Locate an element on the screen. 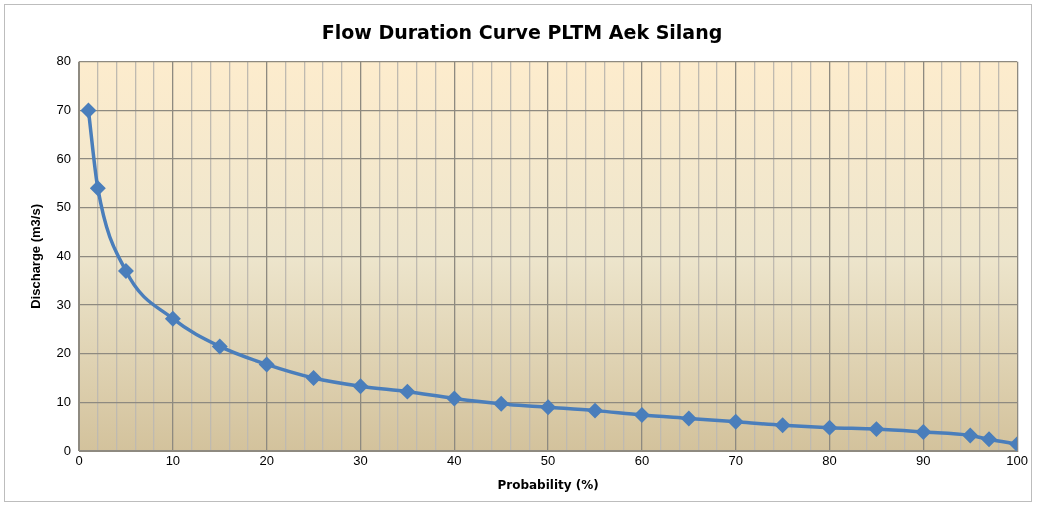 The image size is (1043, 507). x-tick-label: 60 is located at coordinates (642, 461).